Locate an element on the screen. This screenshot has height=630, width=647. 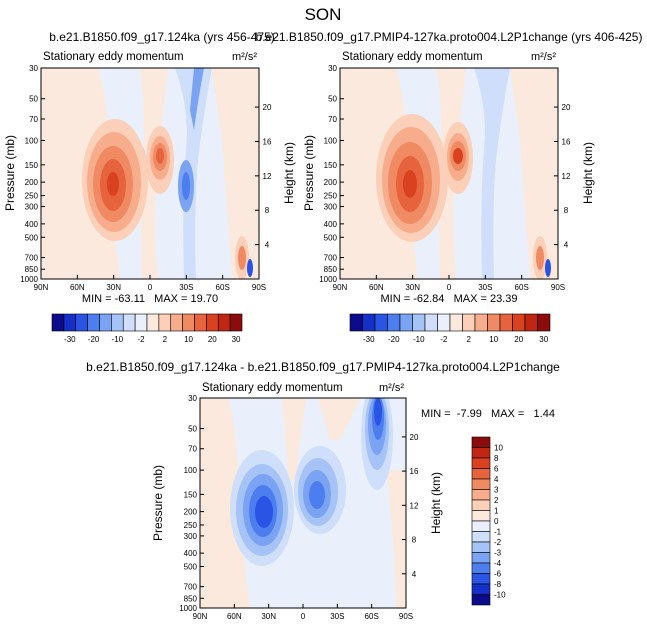
panel-3-xtick-label: 60S is located at coordinates (372, 616).